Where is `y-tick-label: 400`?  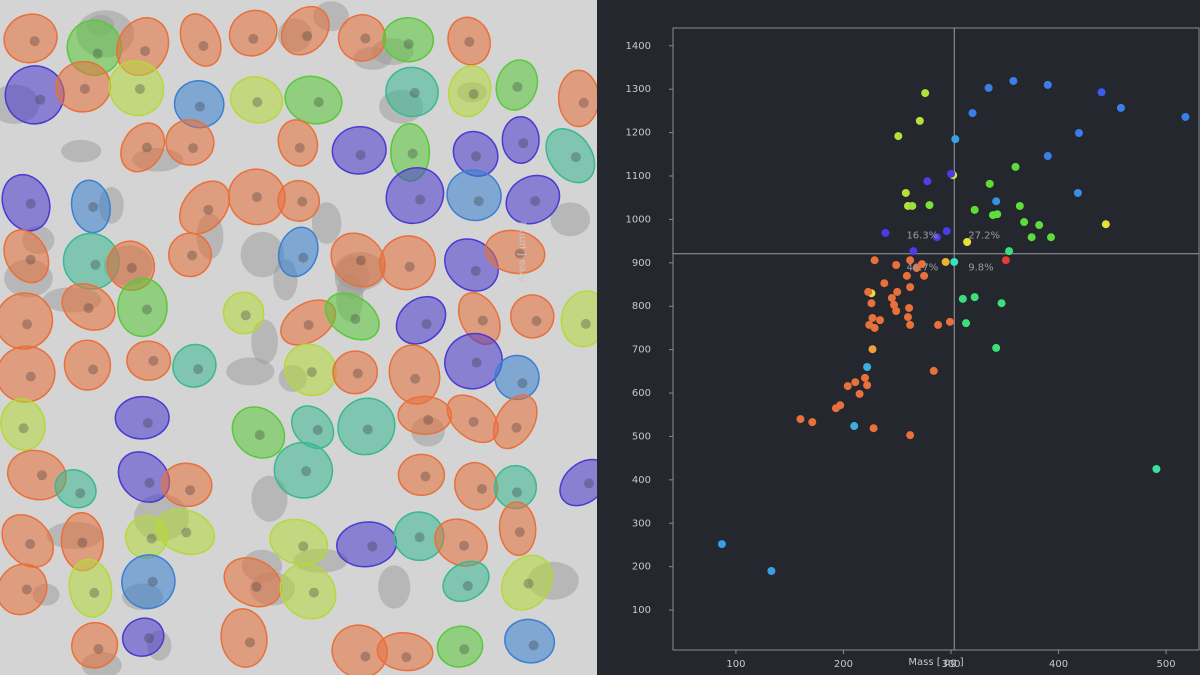
y-tick-label: 400 is located at coordinates (641, 480).